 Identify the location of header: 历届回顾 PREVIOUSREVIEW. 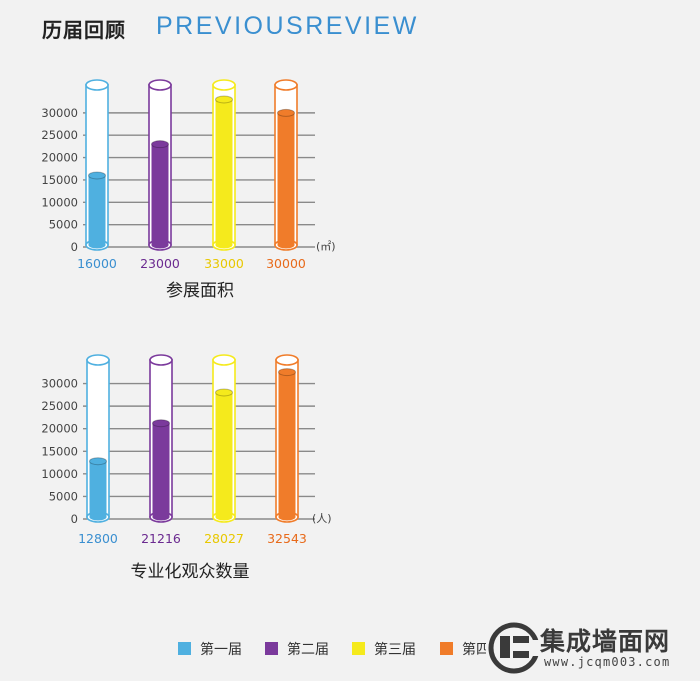
(350, 25).